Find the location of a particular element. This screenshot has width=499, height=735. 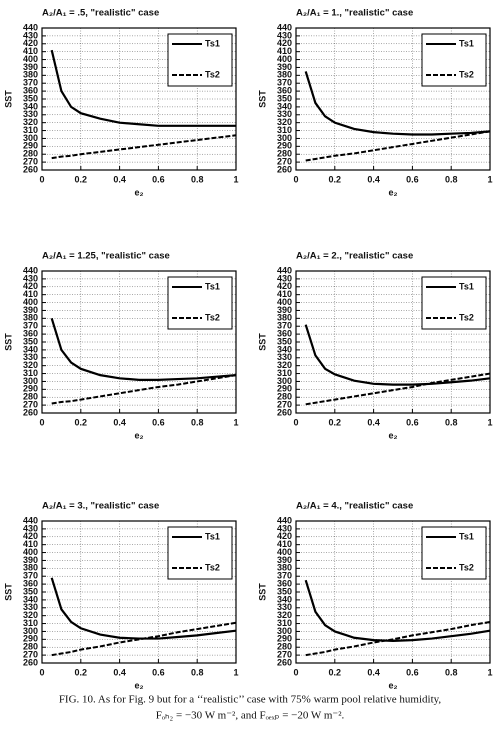

chart-title: A₂/A₁ = 3., "realistic" case is located at coordinates (100, 506).